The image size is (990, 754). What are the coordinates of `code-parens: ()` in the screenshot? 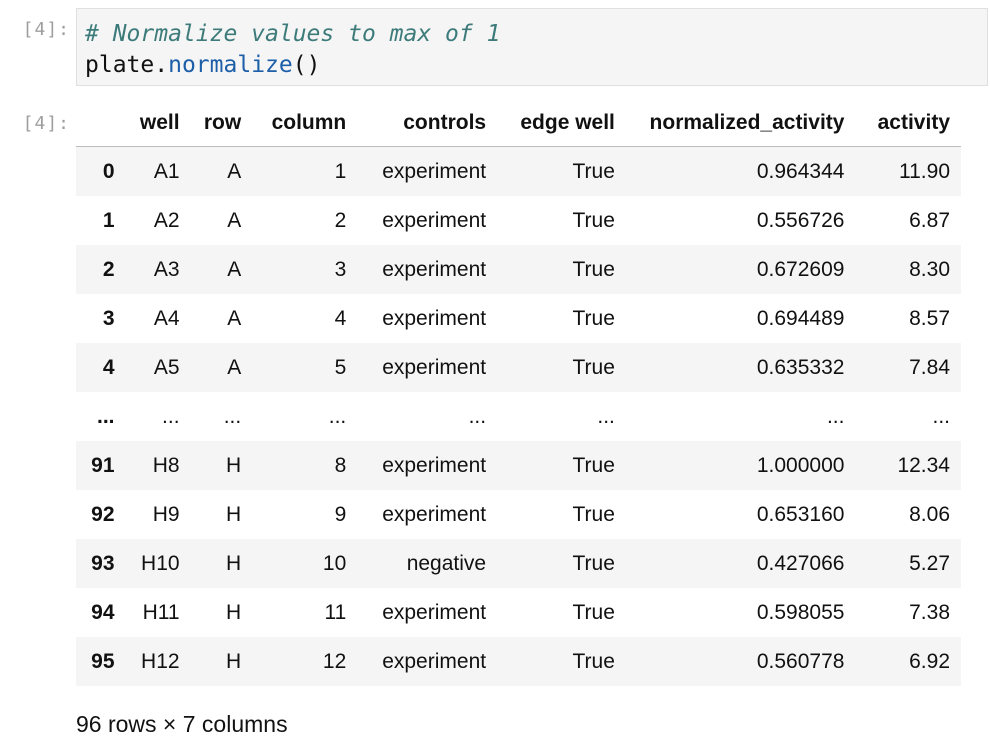 It's located at (306, 65).